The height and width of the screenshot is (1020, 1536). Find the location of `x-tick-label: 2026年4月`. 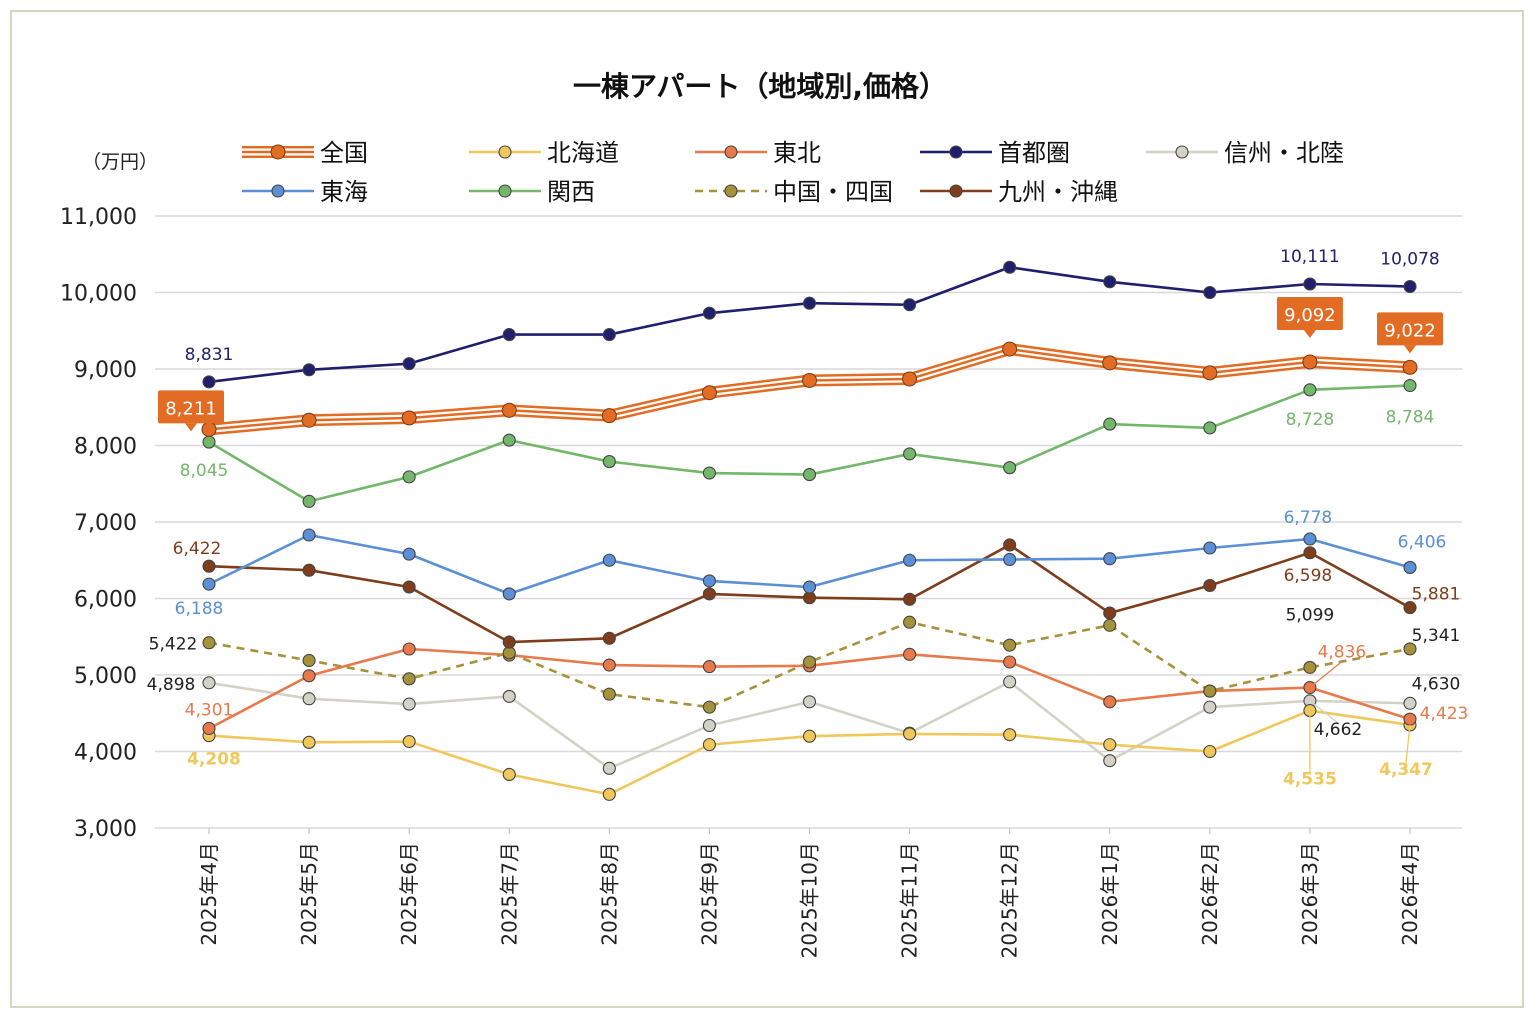

x-tick-label: 2026年4月 is located at coordinates (1410, 894).